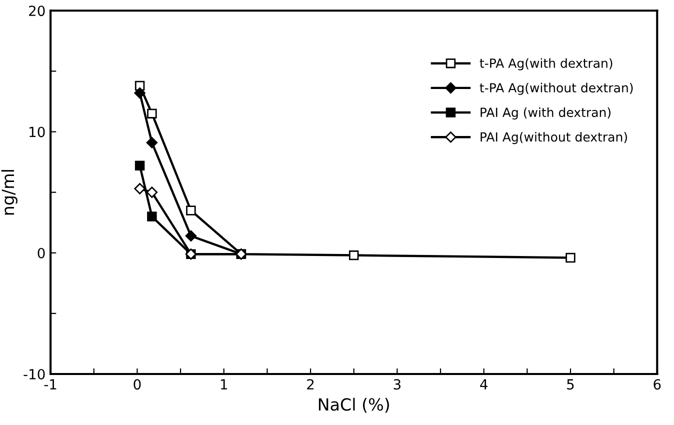 Image resolution: width=674 pixels, height=425 pixels. I want to click on x-tick-label: 0, so click(137, 384).